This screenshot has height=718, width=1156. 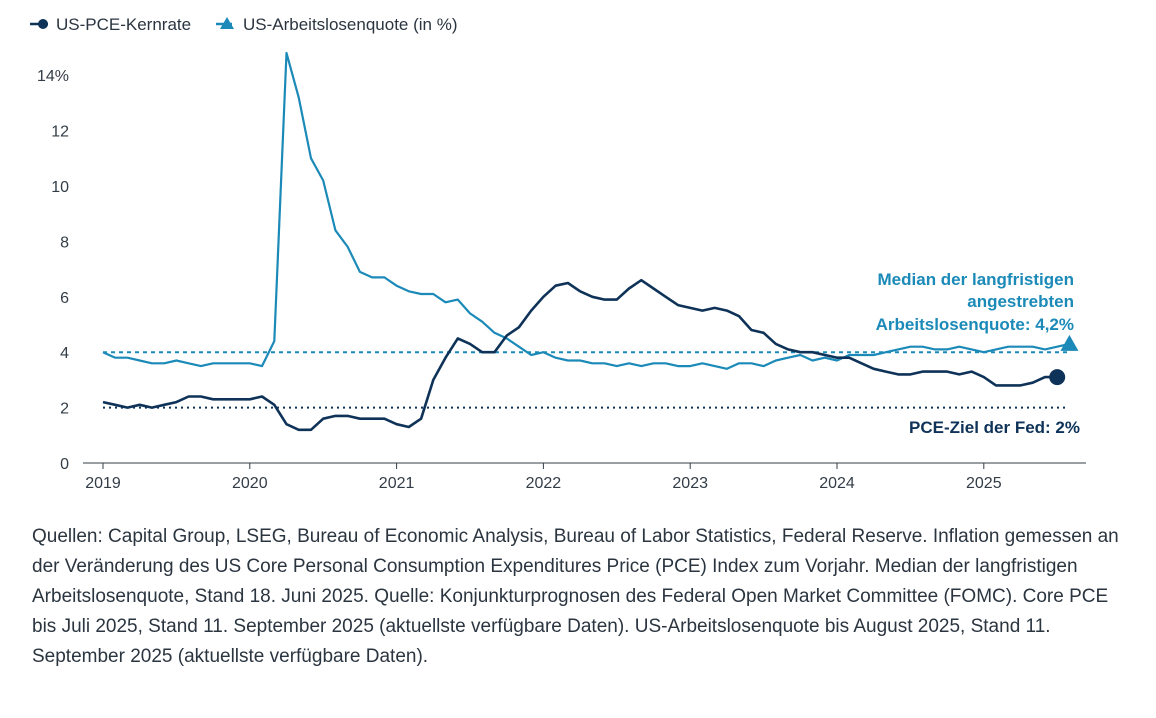 What do you see at coordinates (43, 24) in the screenshot?
I see `legend-pce-dot-icon` at bounding box center [43, 24].